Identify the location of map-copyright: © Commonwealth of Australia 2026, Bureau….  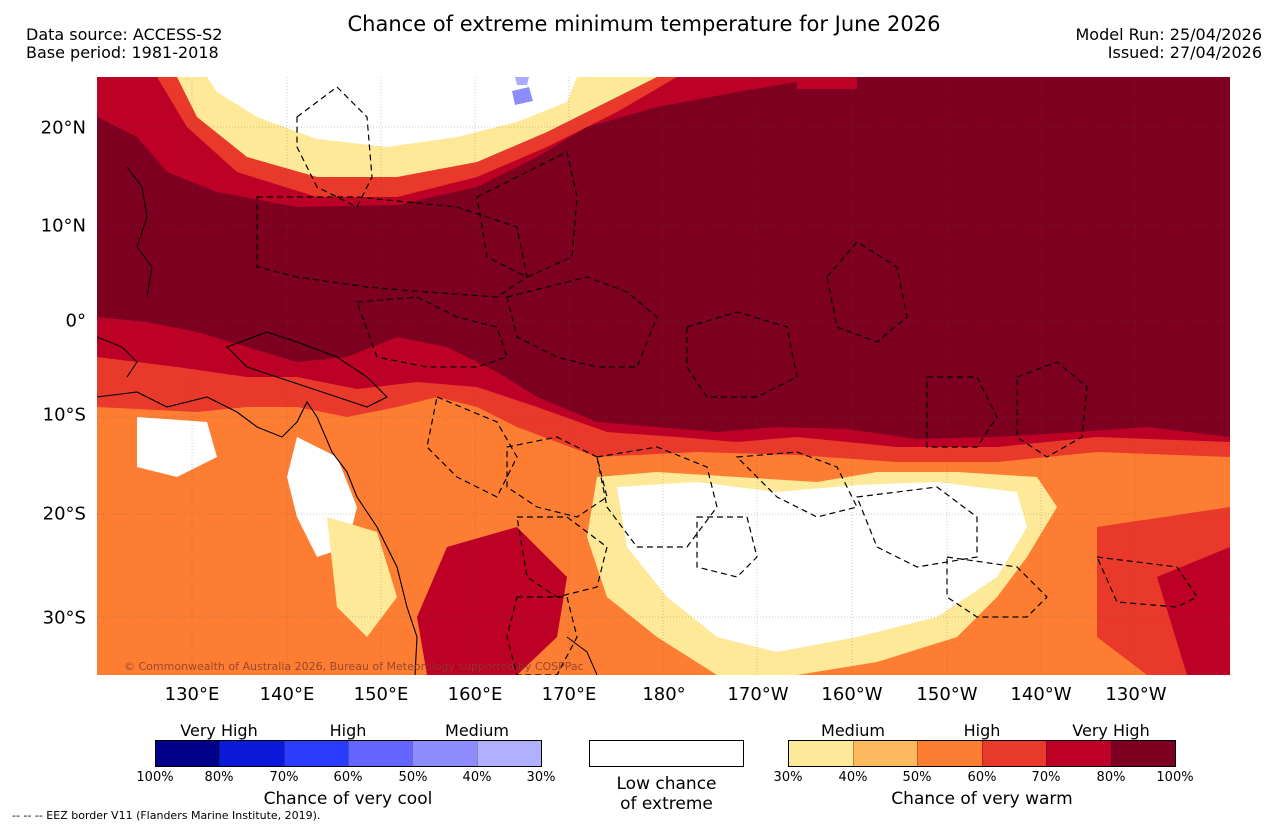
(354, 666).